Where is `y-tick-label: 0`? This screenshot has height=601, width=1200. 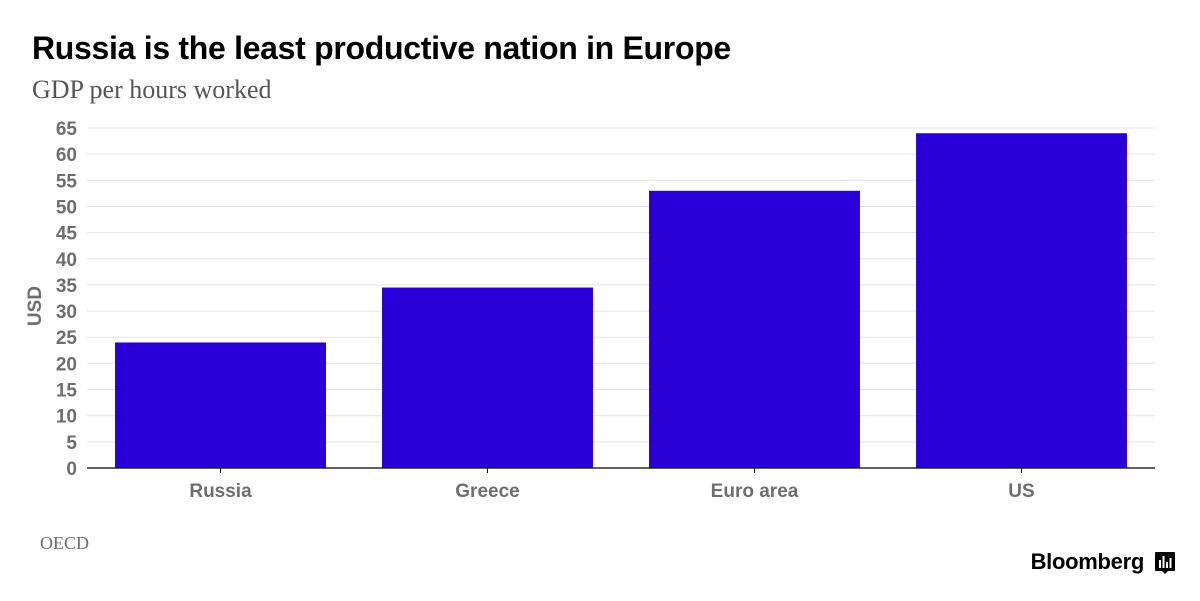
y-tick-label: 0 is located at coordinates (71, 469).